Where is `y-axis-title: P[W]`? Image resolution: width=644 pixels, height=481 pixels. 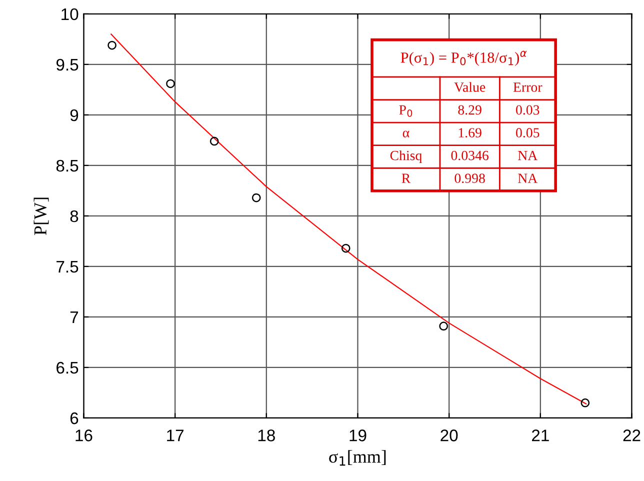
y-axis-title: P[W] is located at coordinates (41, 217).